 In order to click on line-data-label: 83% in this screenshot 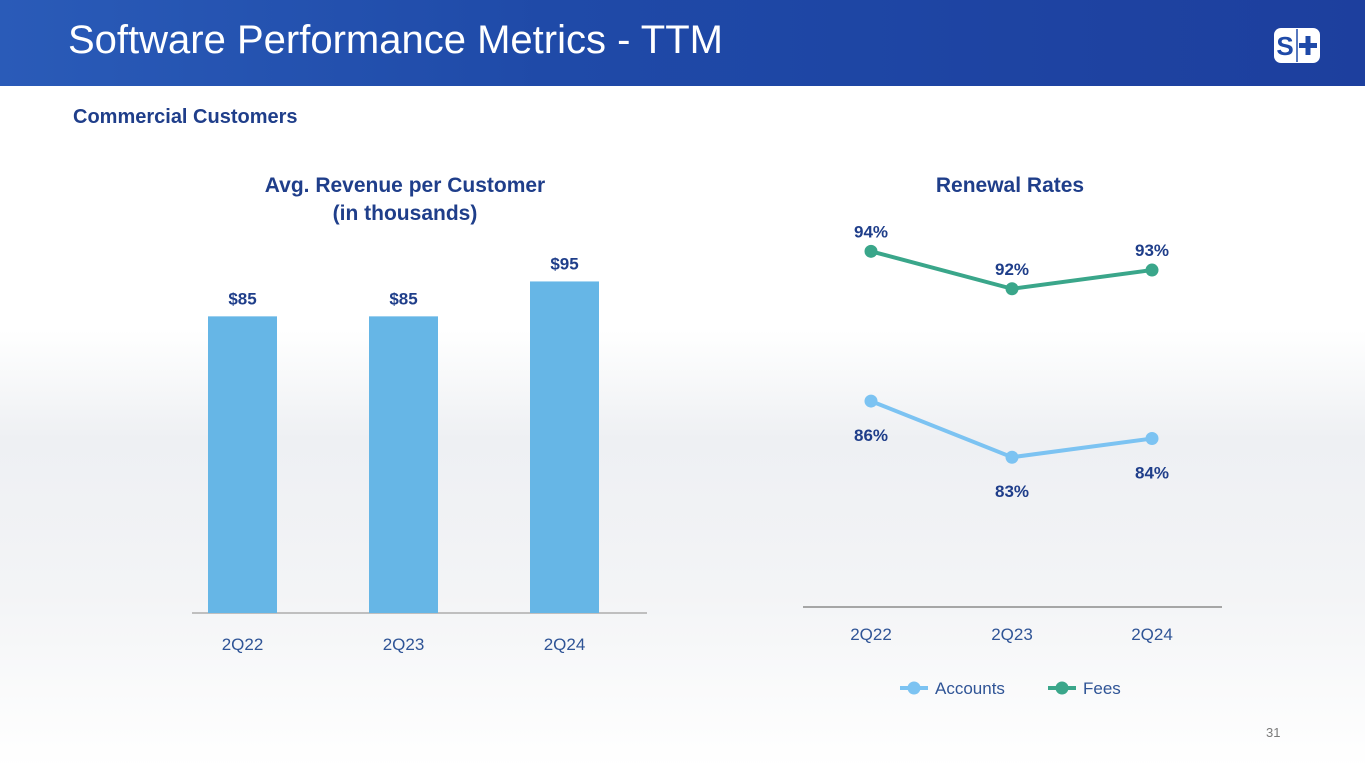, I will do `click(1012, 491)`.